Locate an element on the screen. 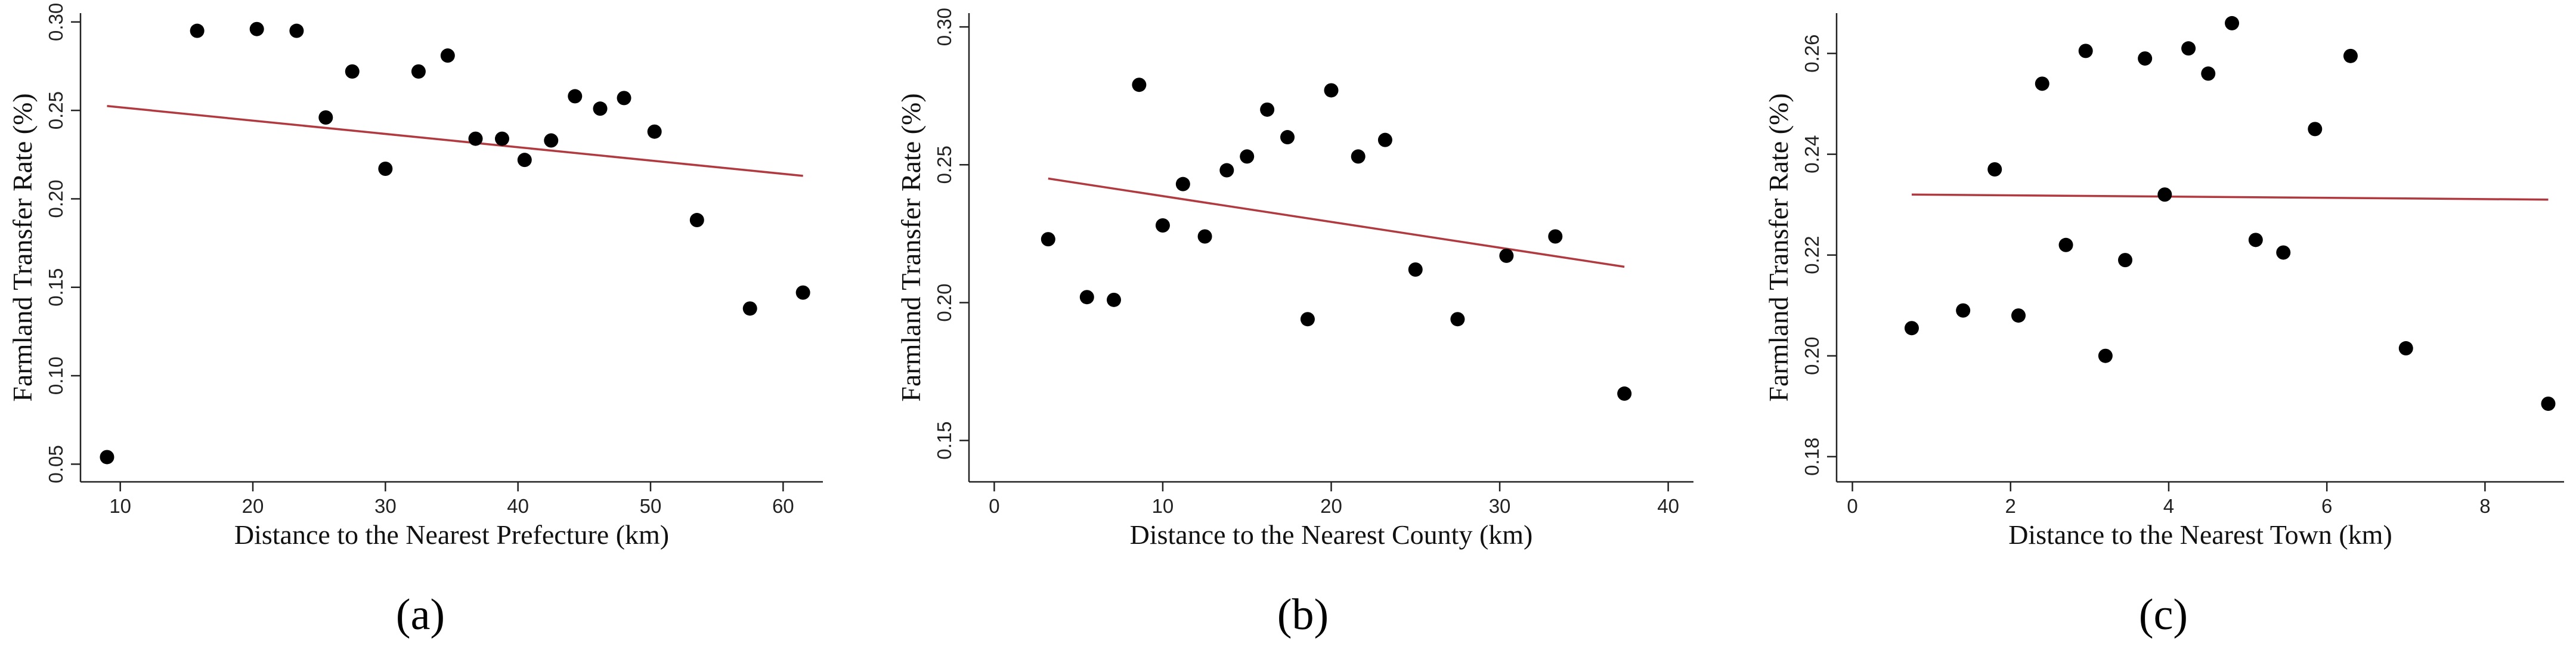 This screenshot has height=653, width=2576. x-tick-label: 60 is located at coordinates (783, 506).